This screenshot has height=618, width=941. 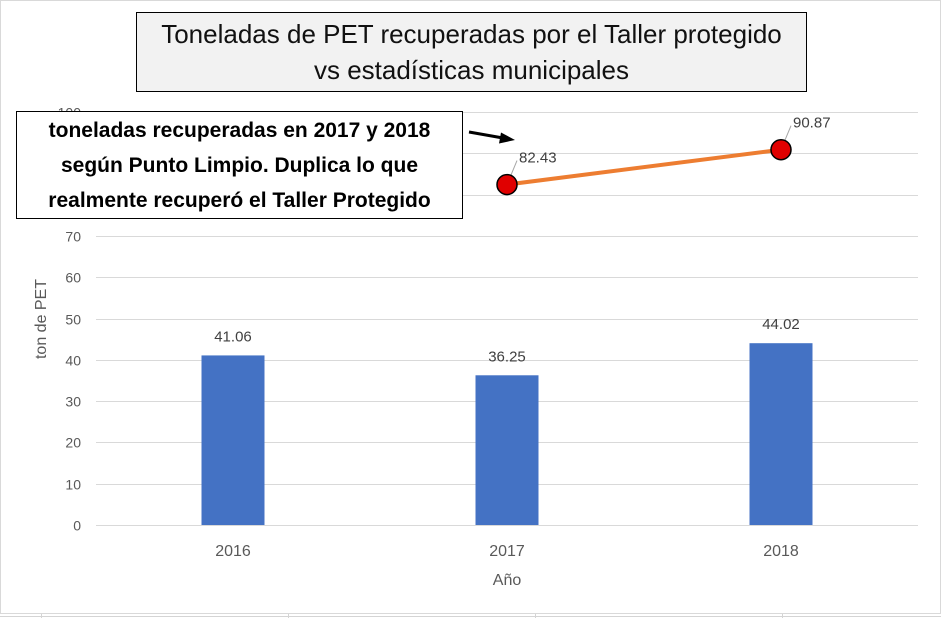 What do you see at coordinates (73, 237) in the screenshot?
I see `y-tick-label: 70` at bounding box center [73, 237].